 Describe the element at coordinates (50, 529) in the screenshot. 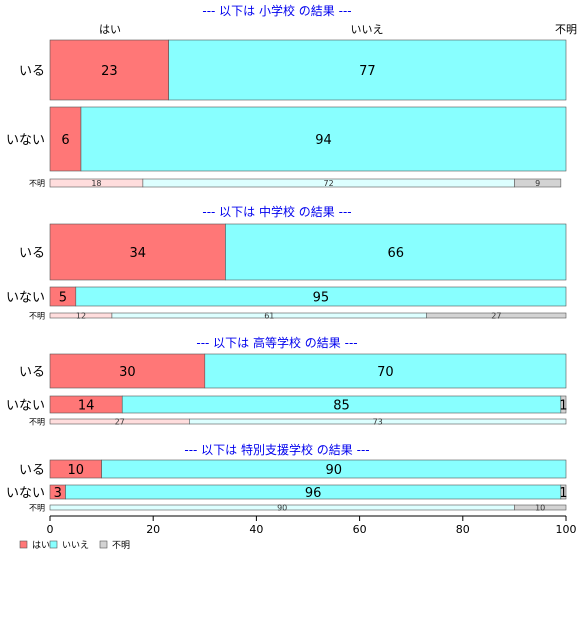

I see `x-tick-label: 0` at that location.